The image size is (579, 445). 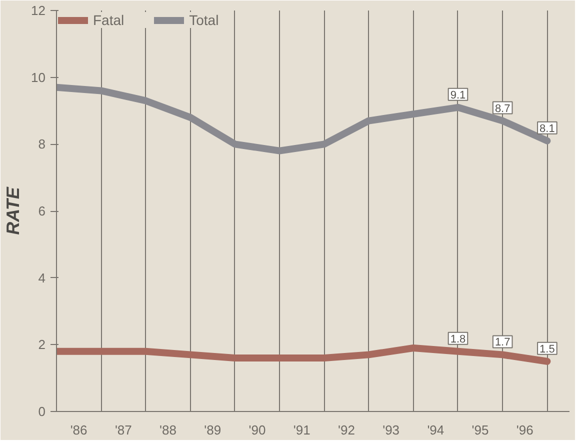 I want to click on x-tick-label: '94, so click(x=435, y=430).